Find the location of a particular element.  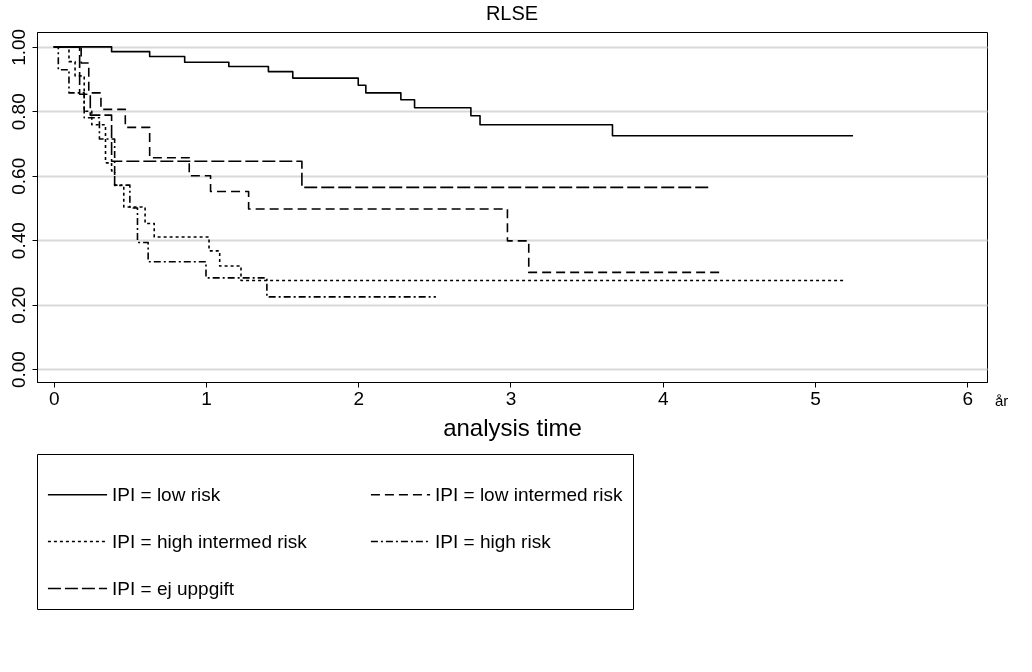

legend-label: IPI = high risk is located at coordinates (493, 541).